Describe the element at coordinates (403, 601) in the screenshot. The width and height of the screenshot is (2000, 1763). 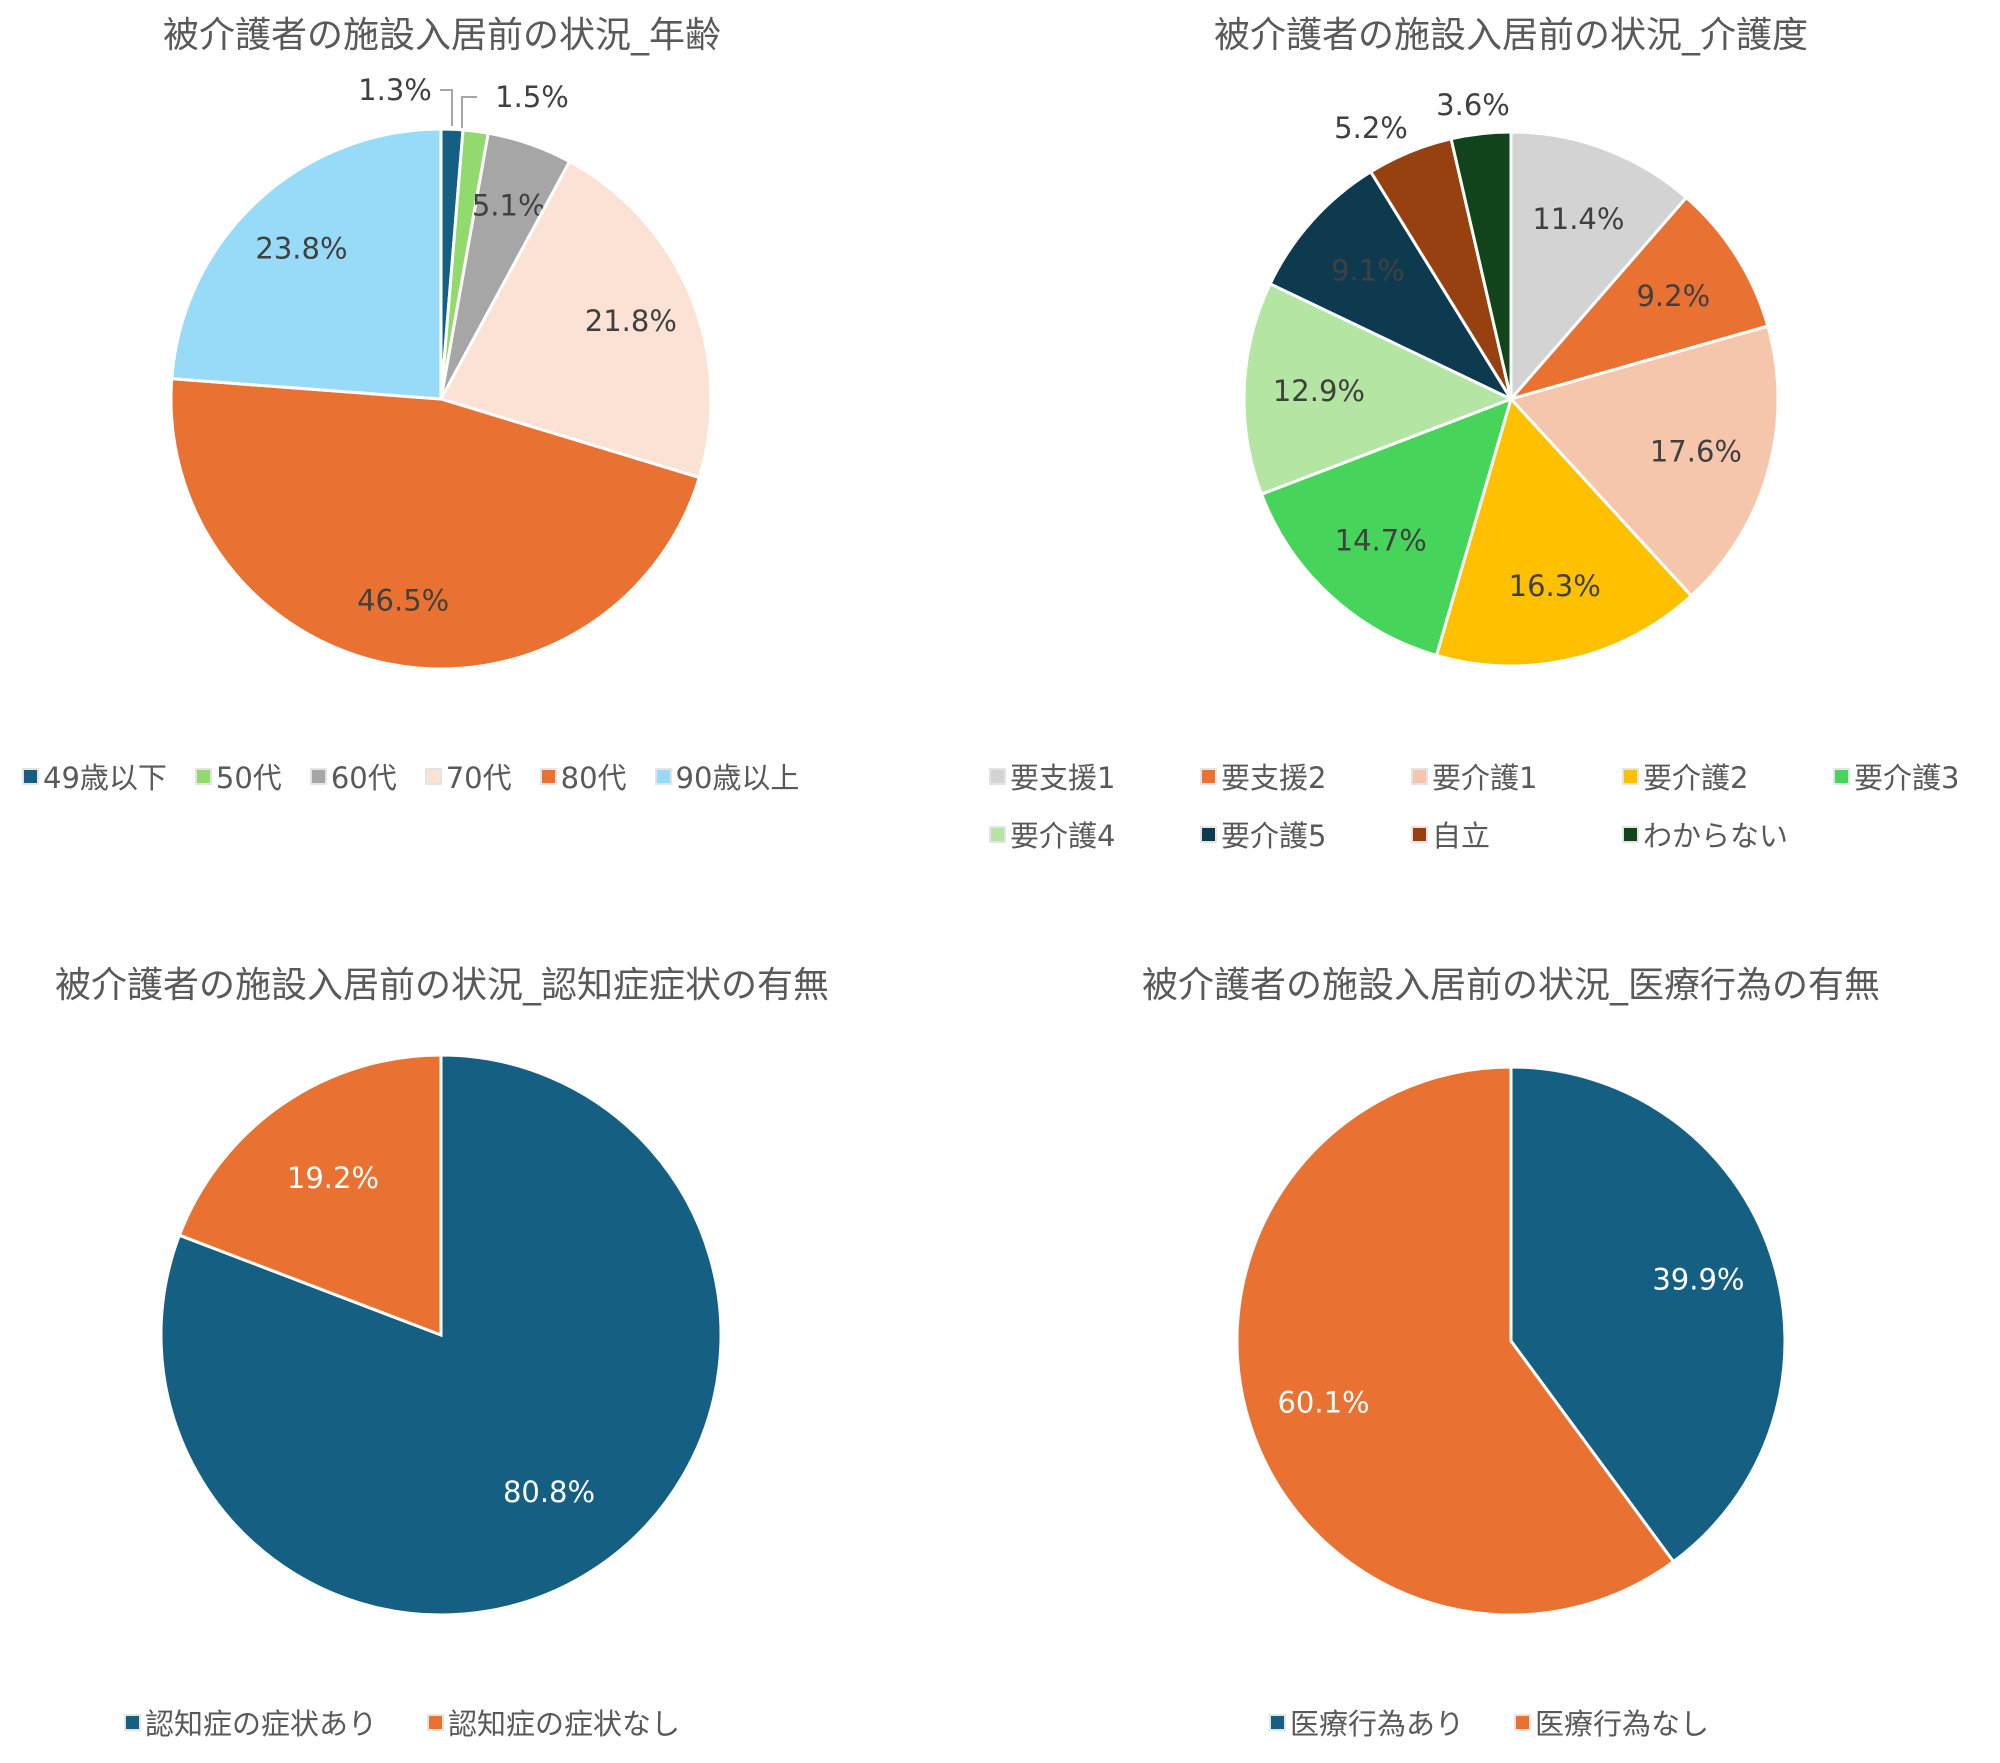
I see `data-label: 46.5%` at that location.